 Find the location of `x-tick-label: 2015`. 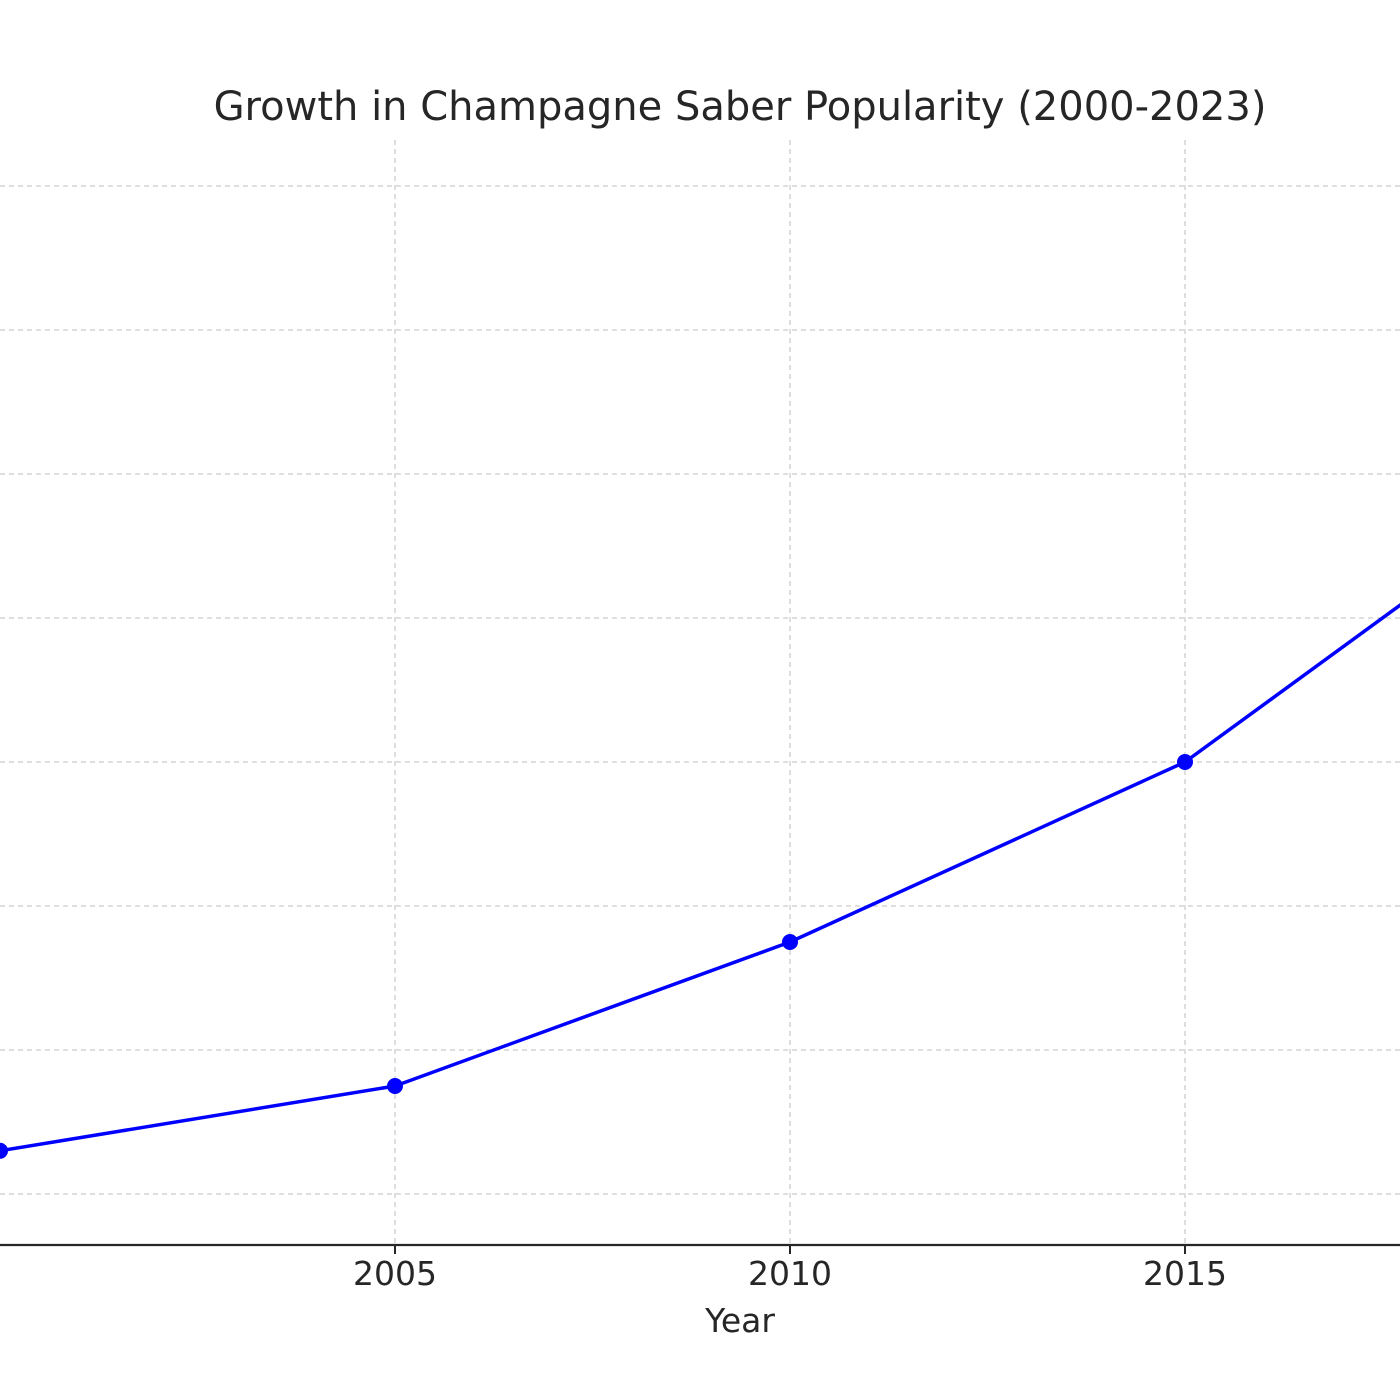

x-tick-label: 2015 is located at coordinates (1185, 1273).